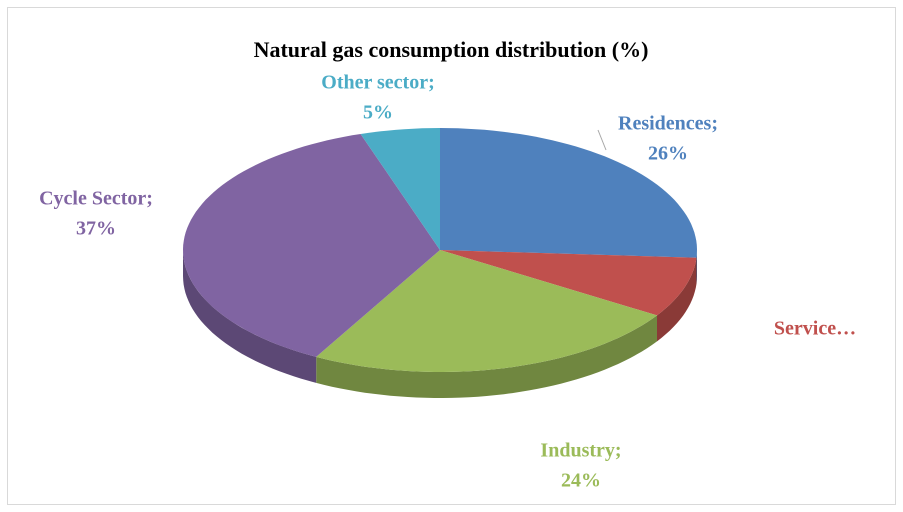  I want to click on chart-title: Natural gas consumption distribution (%), so click(451, 49).